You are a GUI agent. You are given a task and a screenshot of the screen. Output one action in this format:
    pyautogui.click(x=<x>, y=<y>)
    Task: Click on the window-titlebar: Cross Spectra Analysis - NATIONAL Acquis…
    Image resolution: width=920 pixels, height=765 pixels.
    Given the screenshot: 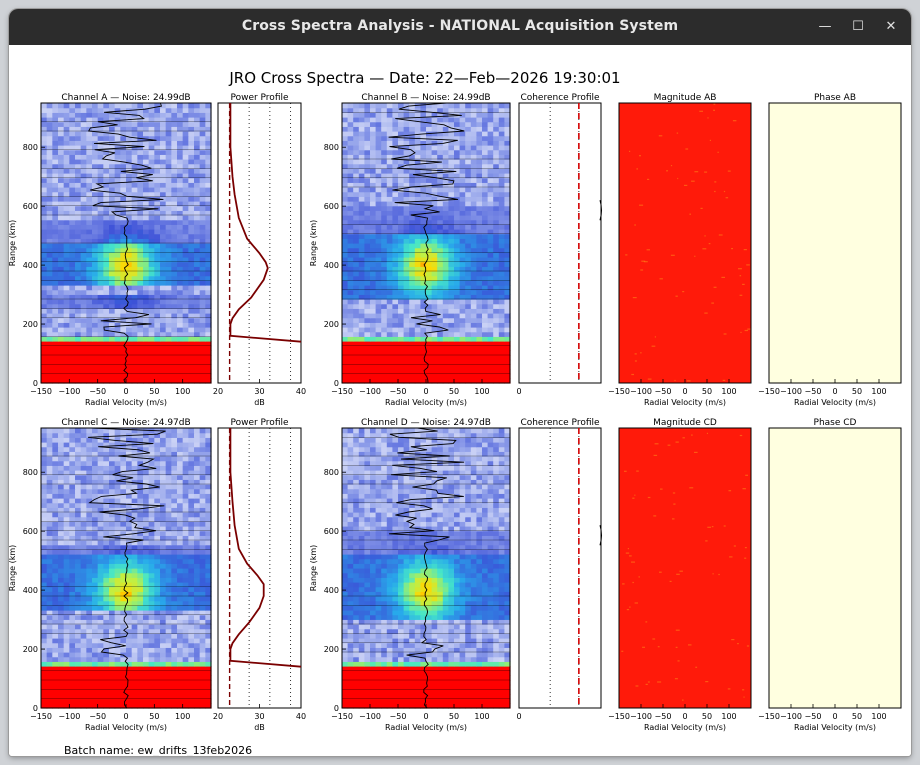 What is the action you would take?
    pyautogui.click(x=460, y=27)
    